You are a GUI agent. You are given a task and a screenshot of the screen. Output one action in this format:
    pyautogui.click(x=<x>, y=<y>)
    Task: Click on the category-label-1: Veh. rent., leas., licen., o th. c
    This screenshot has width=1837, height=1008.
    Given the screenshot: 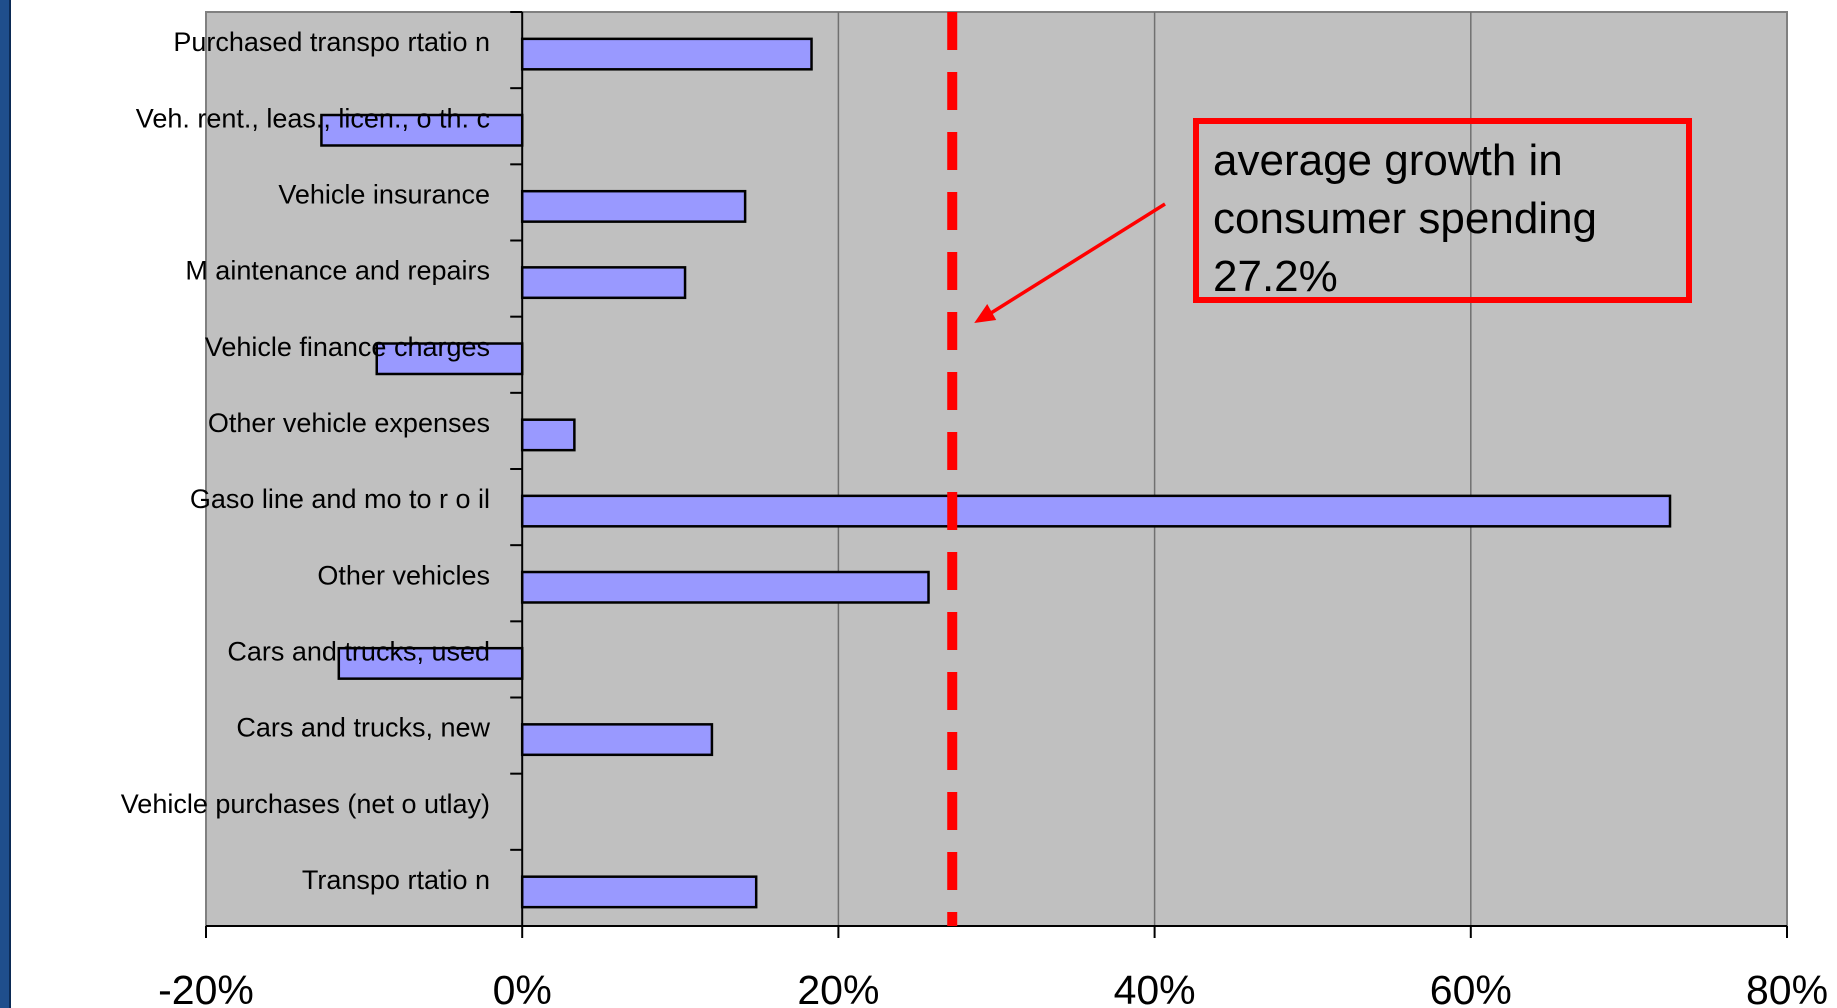 What is the action you would take?
    pyautogui.click(x=313, y=118)
    